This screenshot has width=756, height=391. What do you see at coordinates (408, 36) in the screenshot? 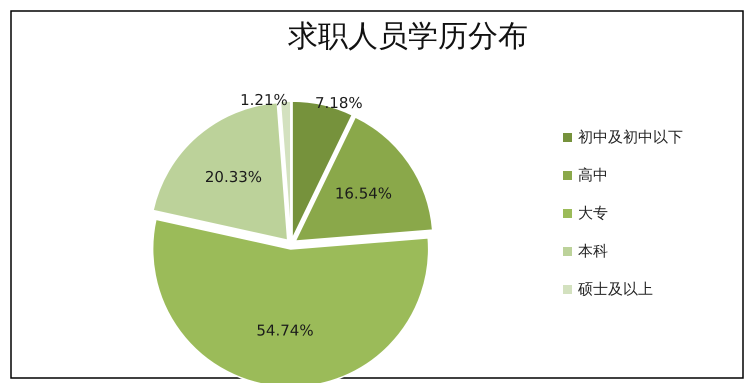
I see `chart-title: 求职人员学历分布` at bounding box center [408, 36].